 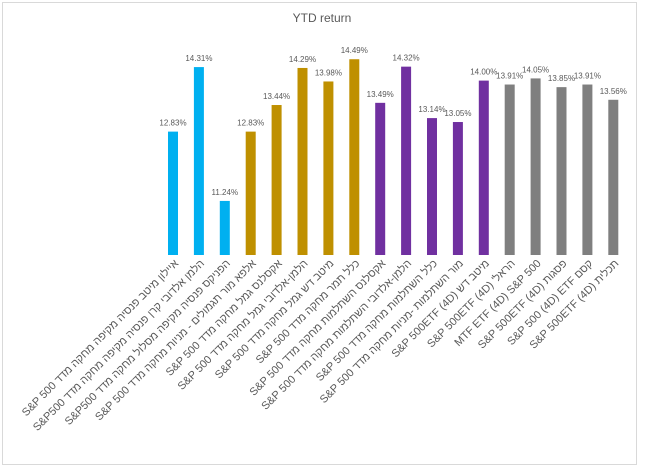 I want to click on data-label: 13.05%, so click(x=457, y=113).